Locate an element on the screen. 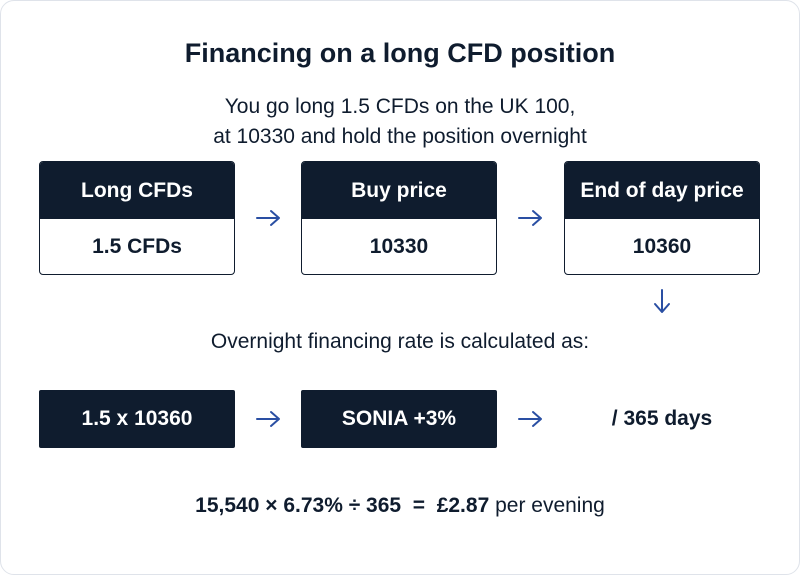  long-cfds-box: Long CFDs 1.5 CFDs is located at coordinates (137, 218).